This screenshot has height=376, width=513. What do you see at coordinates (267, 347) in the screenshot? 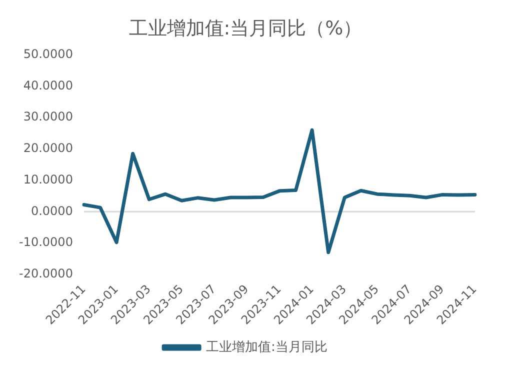
I see `legend-label: 工业增加值:当月同比` at bounding box center [267, 347].